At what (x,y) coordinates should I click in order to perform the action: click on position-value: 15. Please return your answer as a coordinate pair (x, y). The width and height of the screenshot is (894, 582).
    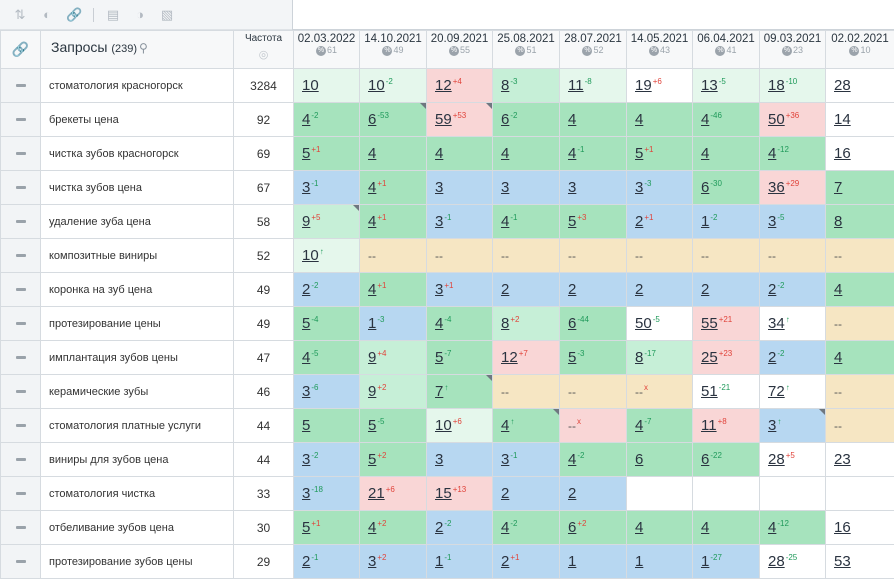
    Looking at the image, I should click on (443, 493).